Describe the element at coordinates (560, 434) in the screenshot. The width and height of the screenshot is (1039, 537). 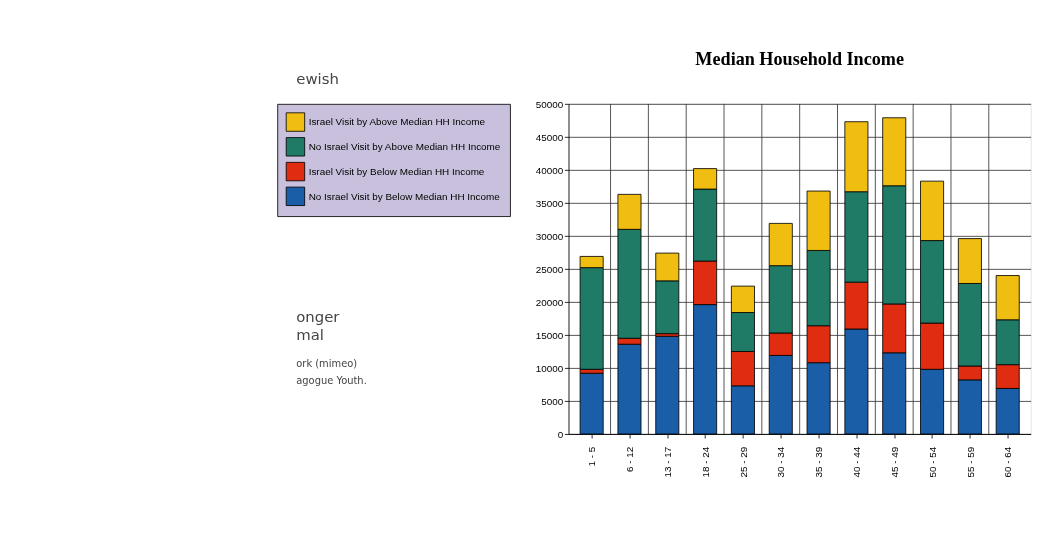
I see `y-tick-label: 0` at that location.